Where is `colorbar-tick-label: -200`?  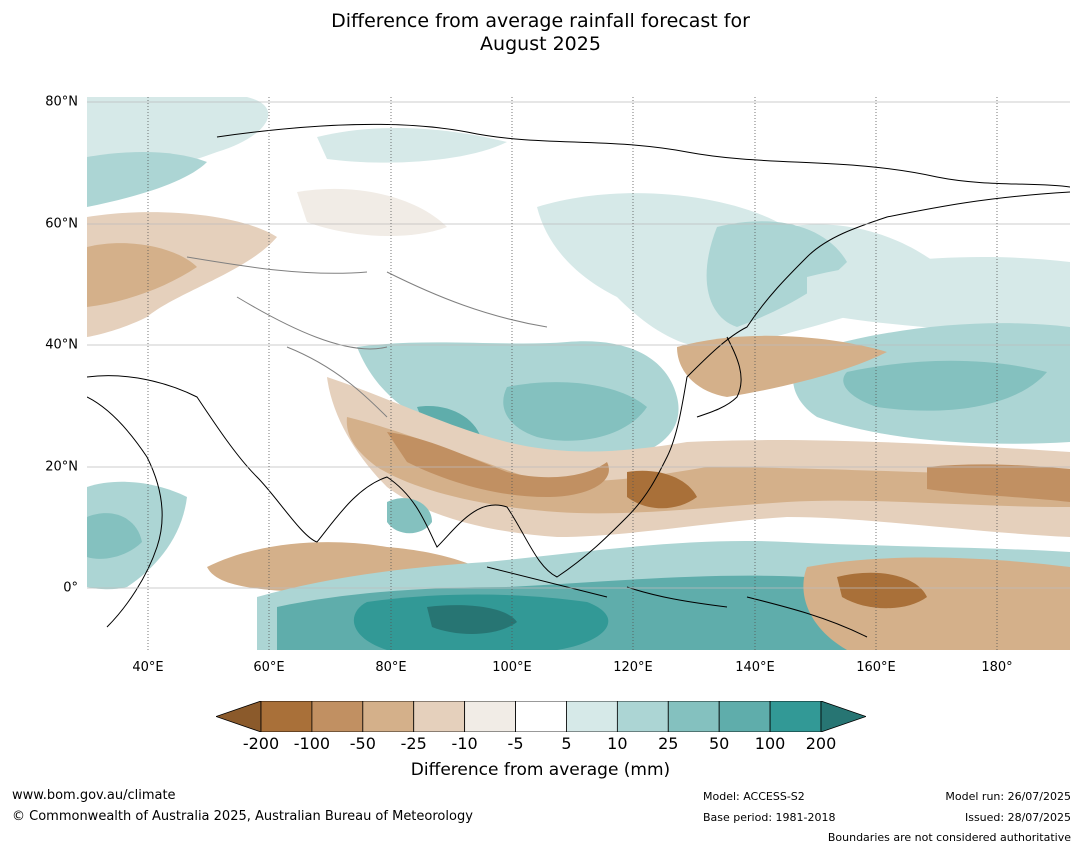
colorbar-tick-label: -200 is located at coordinates (261, 743).